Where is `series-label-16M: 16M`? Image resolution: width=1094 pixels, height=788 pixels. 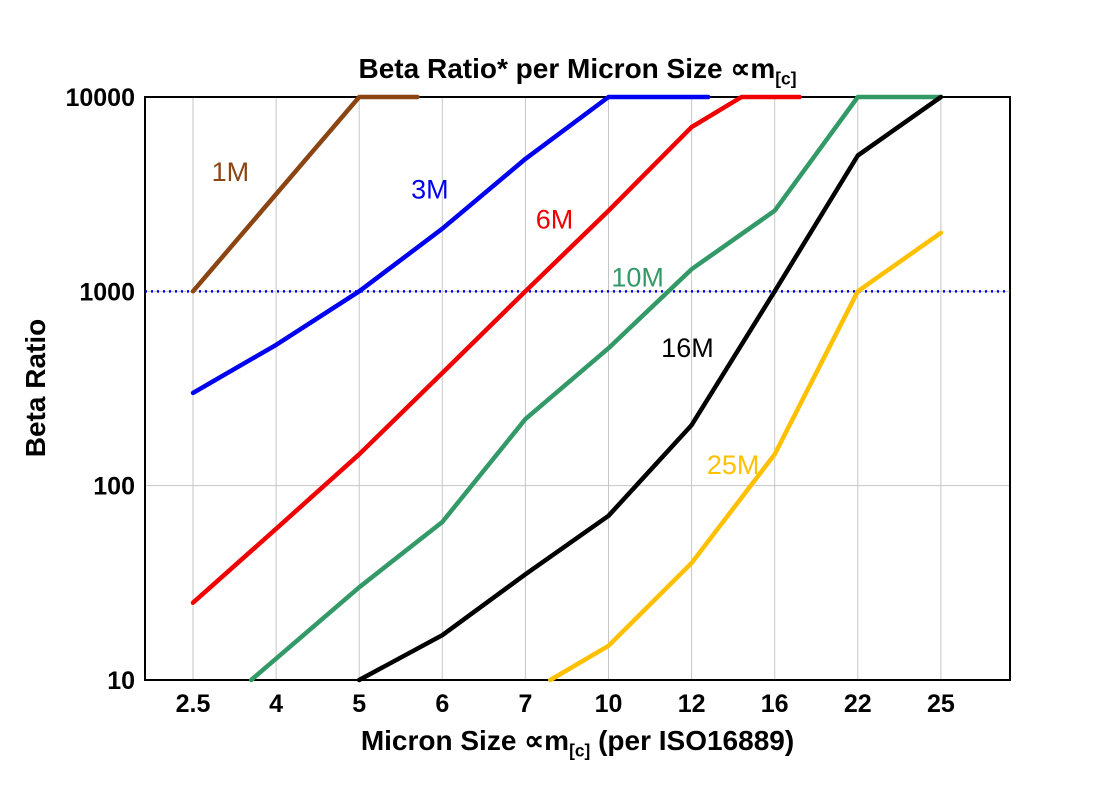
series-label-16M: 16M is located at coordinates (687, 348).